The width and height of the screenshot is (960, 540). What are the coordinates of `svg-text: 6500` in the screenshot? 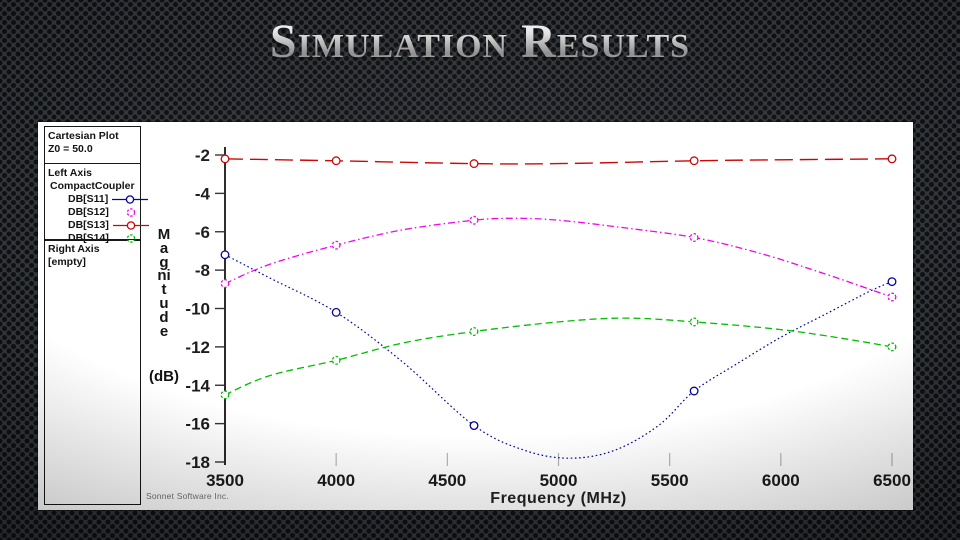 It's located at (892, 480).